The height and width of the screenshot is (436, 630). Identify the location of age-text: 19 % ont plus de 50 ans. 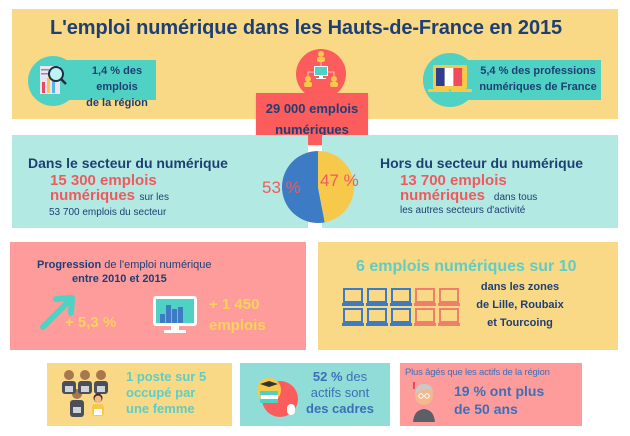
(499, 400).